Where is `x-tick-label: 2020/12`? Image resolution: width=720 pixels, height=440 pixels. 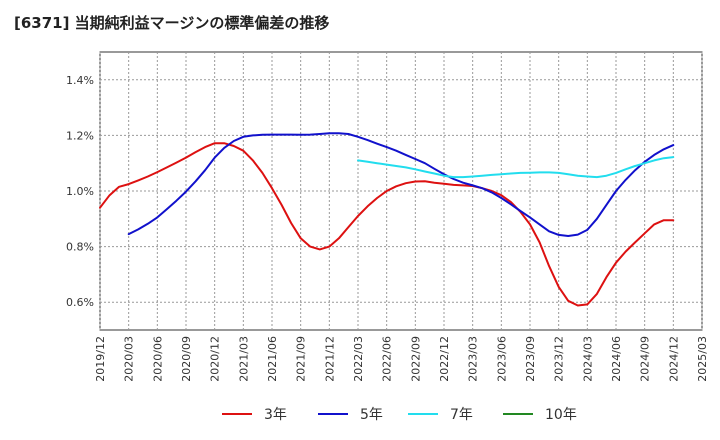
x-tick-label: 2020/12 is located at coordinates (215, 359).